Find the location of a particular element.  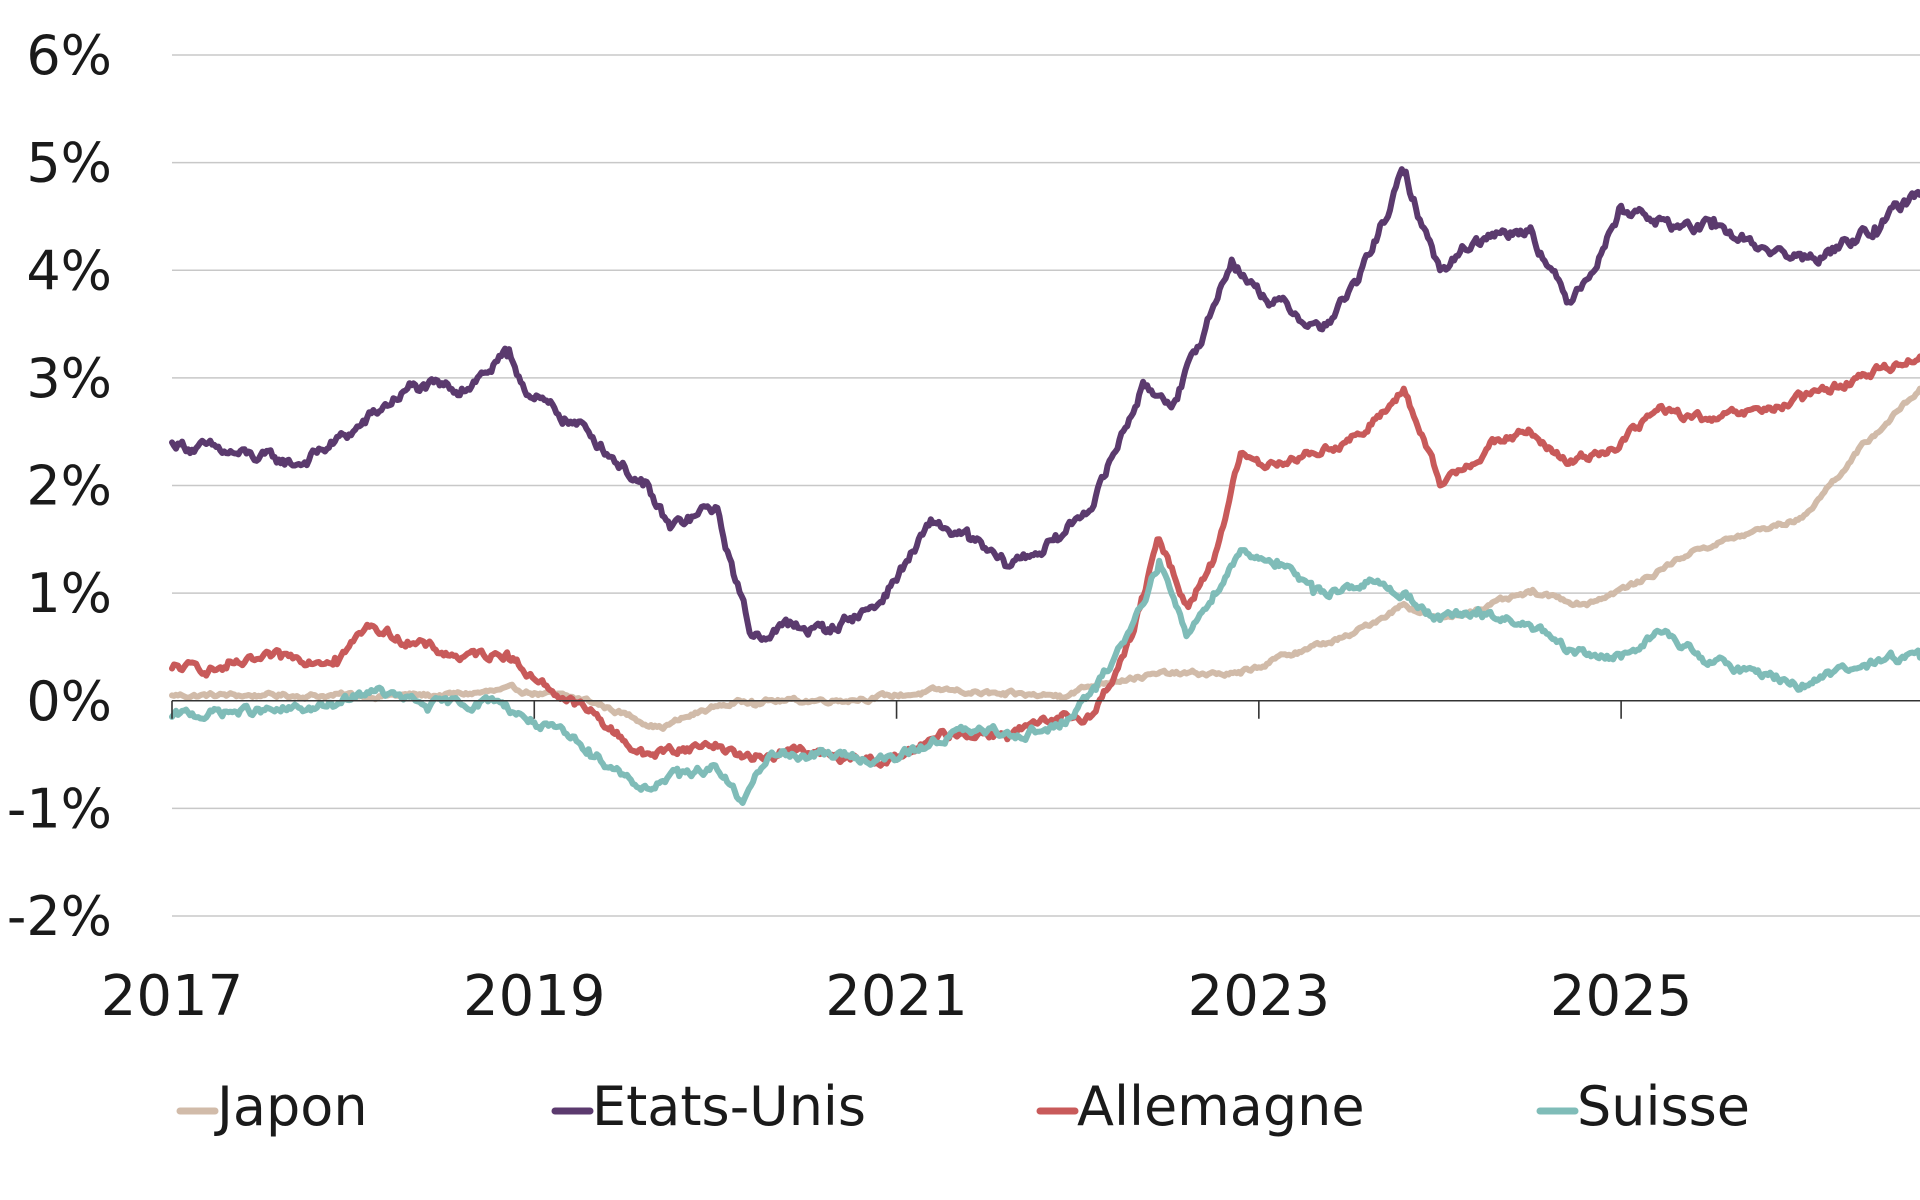

y-tick-label: 5% is located at coordinates (69, 163).